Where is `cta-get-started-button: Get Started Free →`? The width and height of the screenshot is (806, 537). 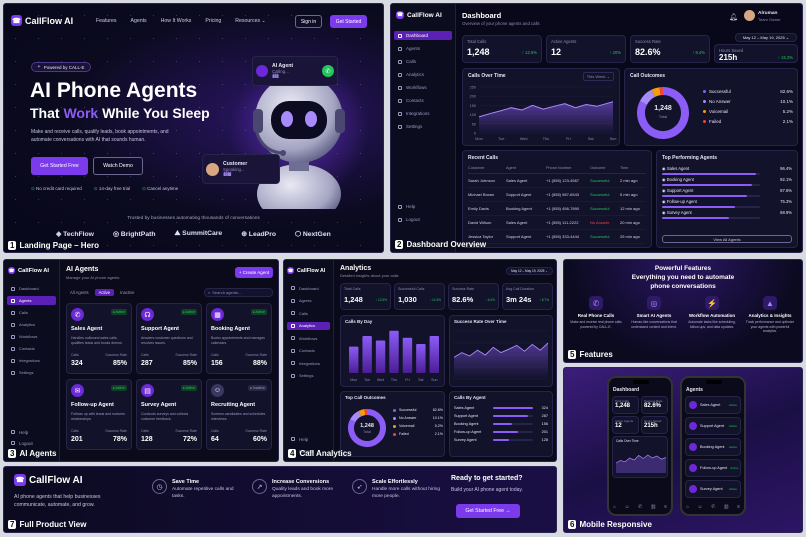 cta-get-started-button: Get Started Free → is located at coordinates (488, 511).